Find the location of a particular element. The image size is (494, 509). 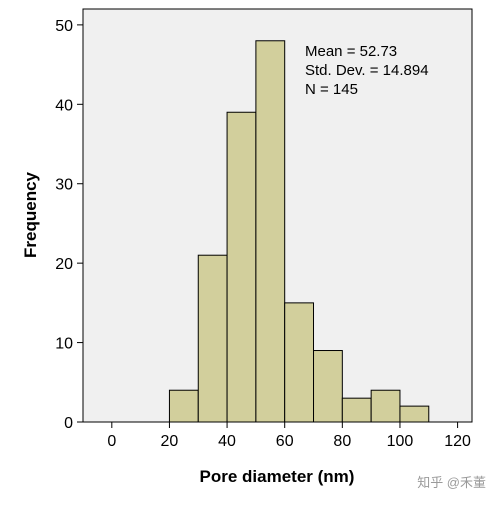

x-tick-label-60: 60 is located at coordinates (285, 441).